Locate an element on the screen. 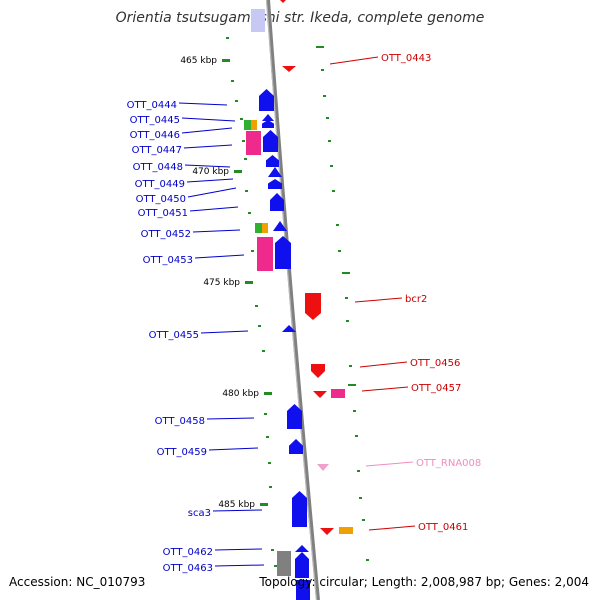 The height and width of the screenshot is (600, 600). scale-tick-label: 485 kbp is located at coordinates (236, 505).